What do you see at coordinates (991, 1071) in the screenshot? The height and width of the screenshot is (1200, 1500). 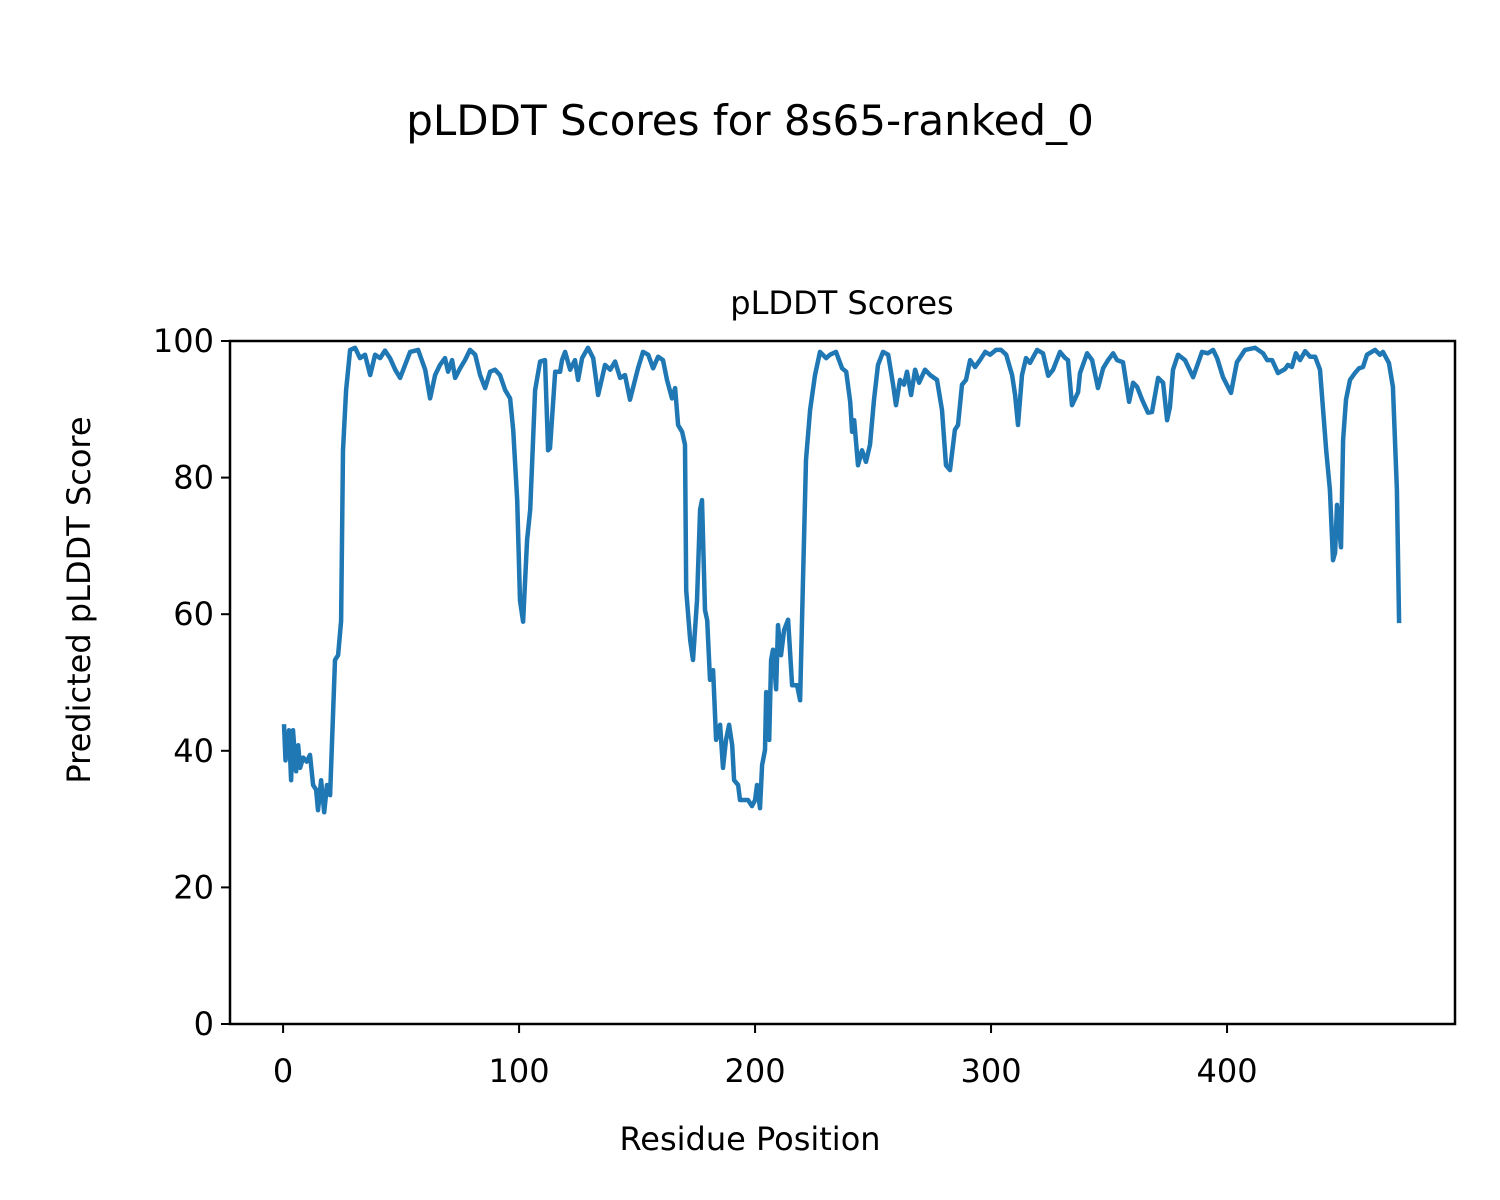 I see `x-tick-label: 300` at bounding box center [991, 1071].